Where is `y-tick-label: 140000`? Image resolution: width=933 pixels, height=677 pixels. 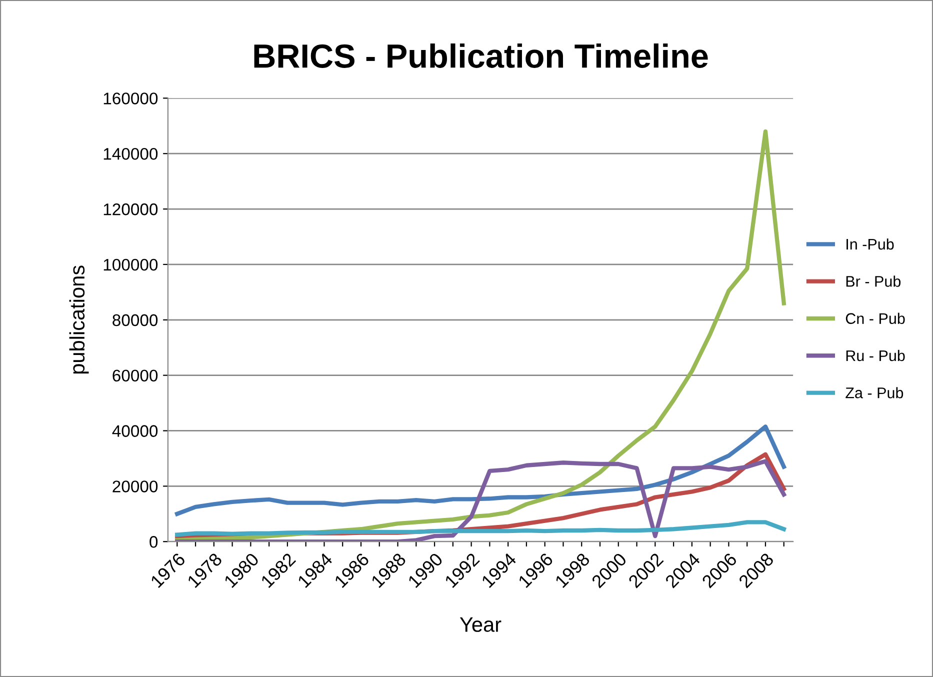
y-tick-label: 140000 is located at coordinates (131, 154).